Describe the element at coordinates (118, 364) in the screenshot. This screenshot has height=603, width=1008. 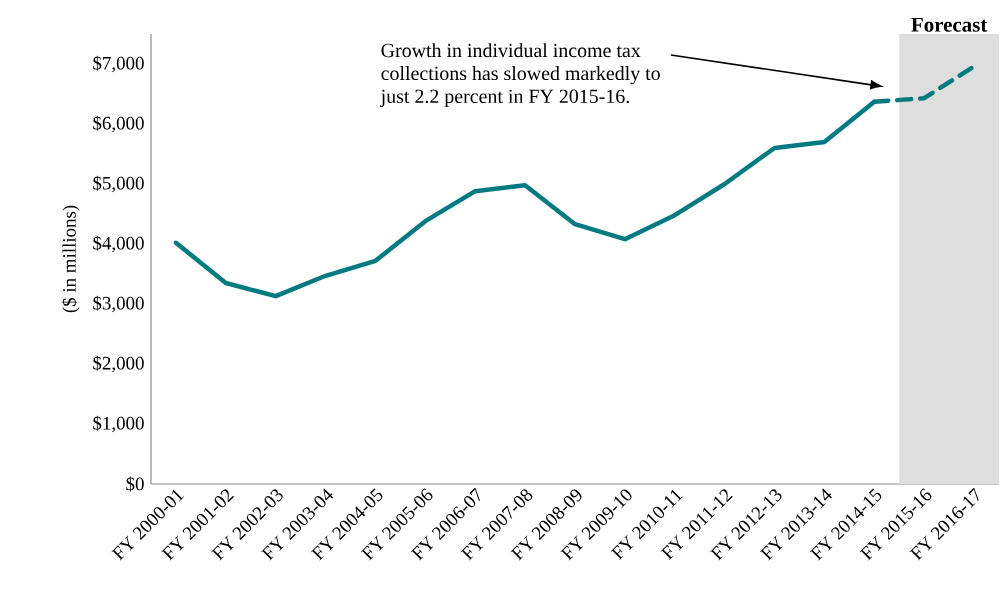
I see `y-tick-label: $2,000` at that location.